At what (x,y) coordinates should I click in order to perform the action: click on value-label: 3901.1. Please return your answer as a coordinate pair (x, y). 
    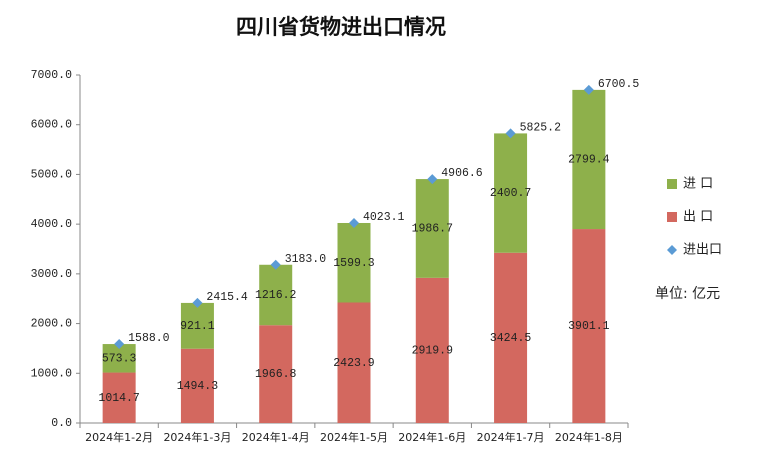
    Looking at the image, I should click on (589, 326).